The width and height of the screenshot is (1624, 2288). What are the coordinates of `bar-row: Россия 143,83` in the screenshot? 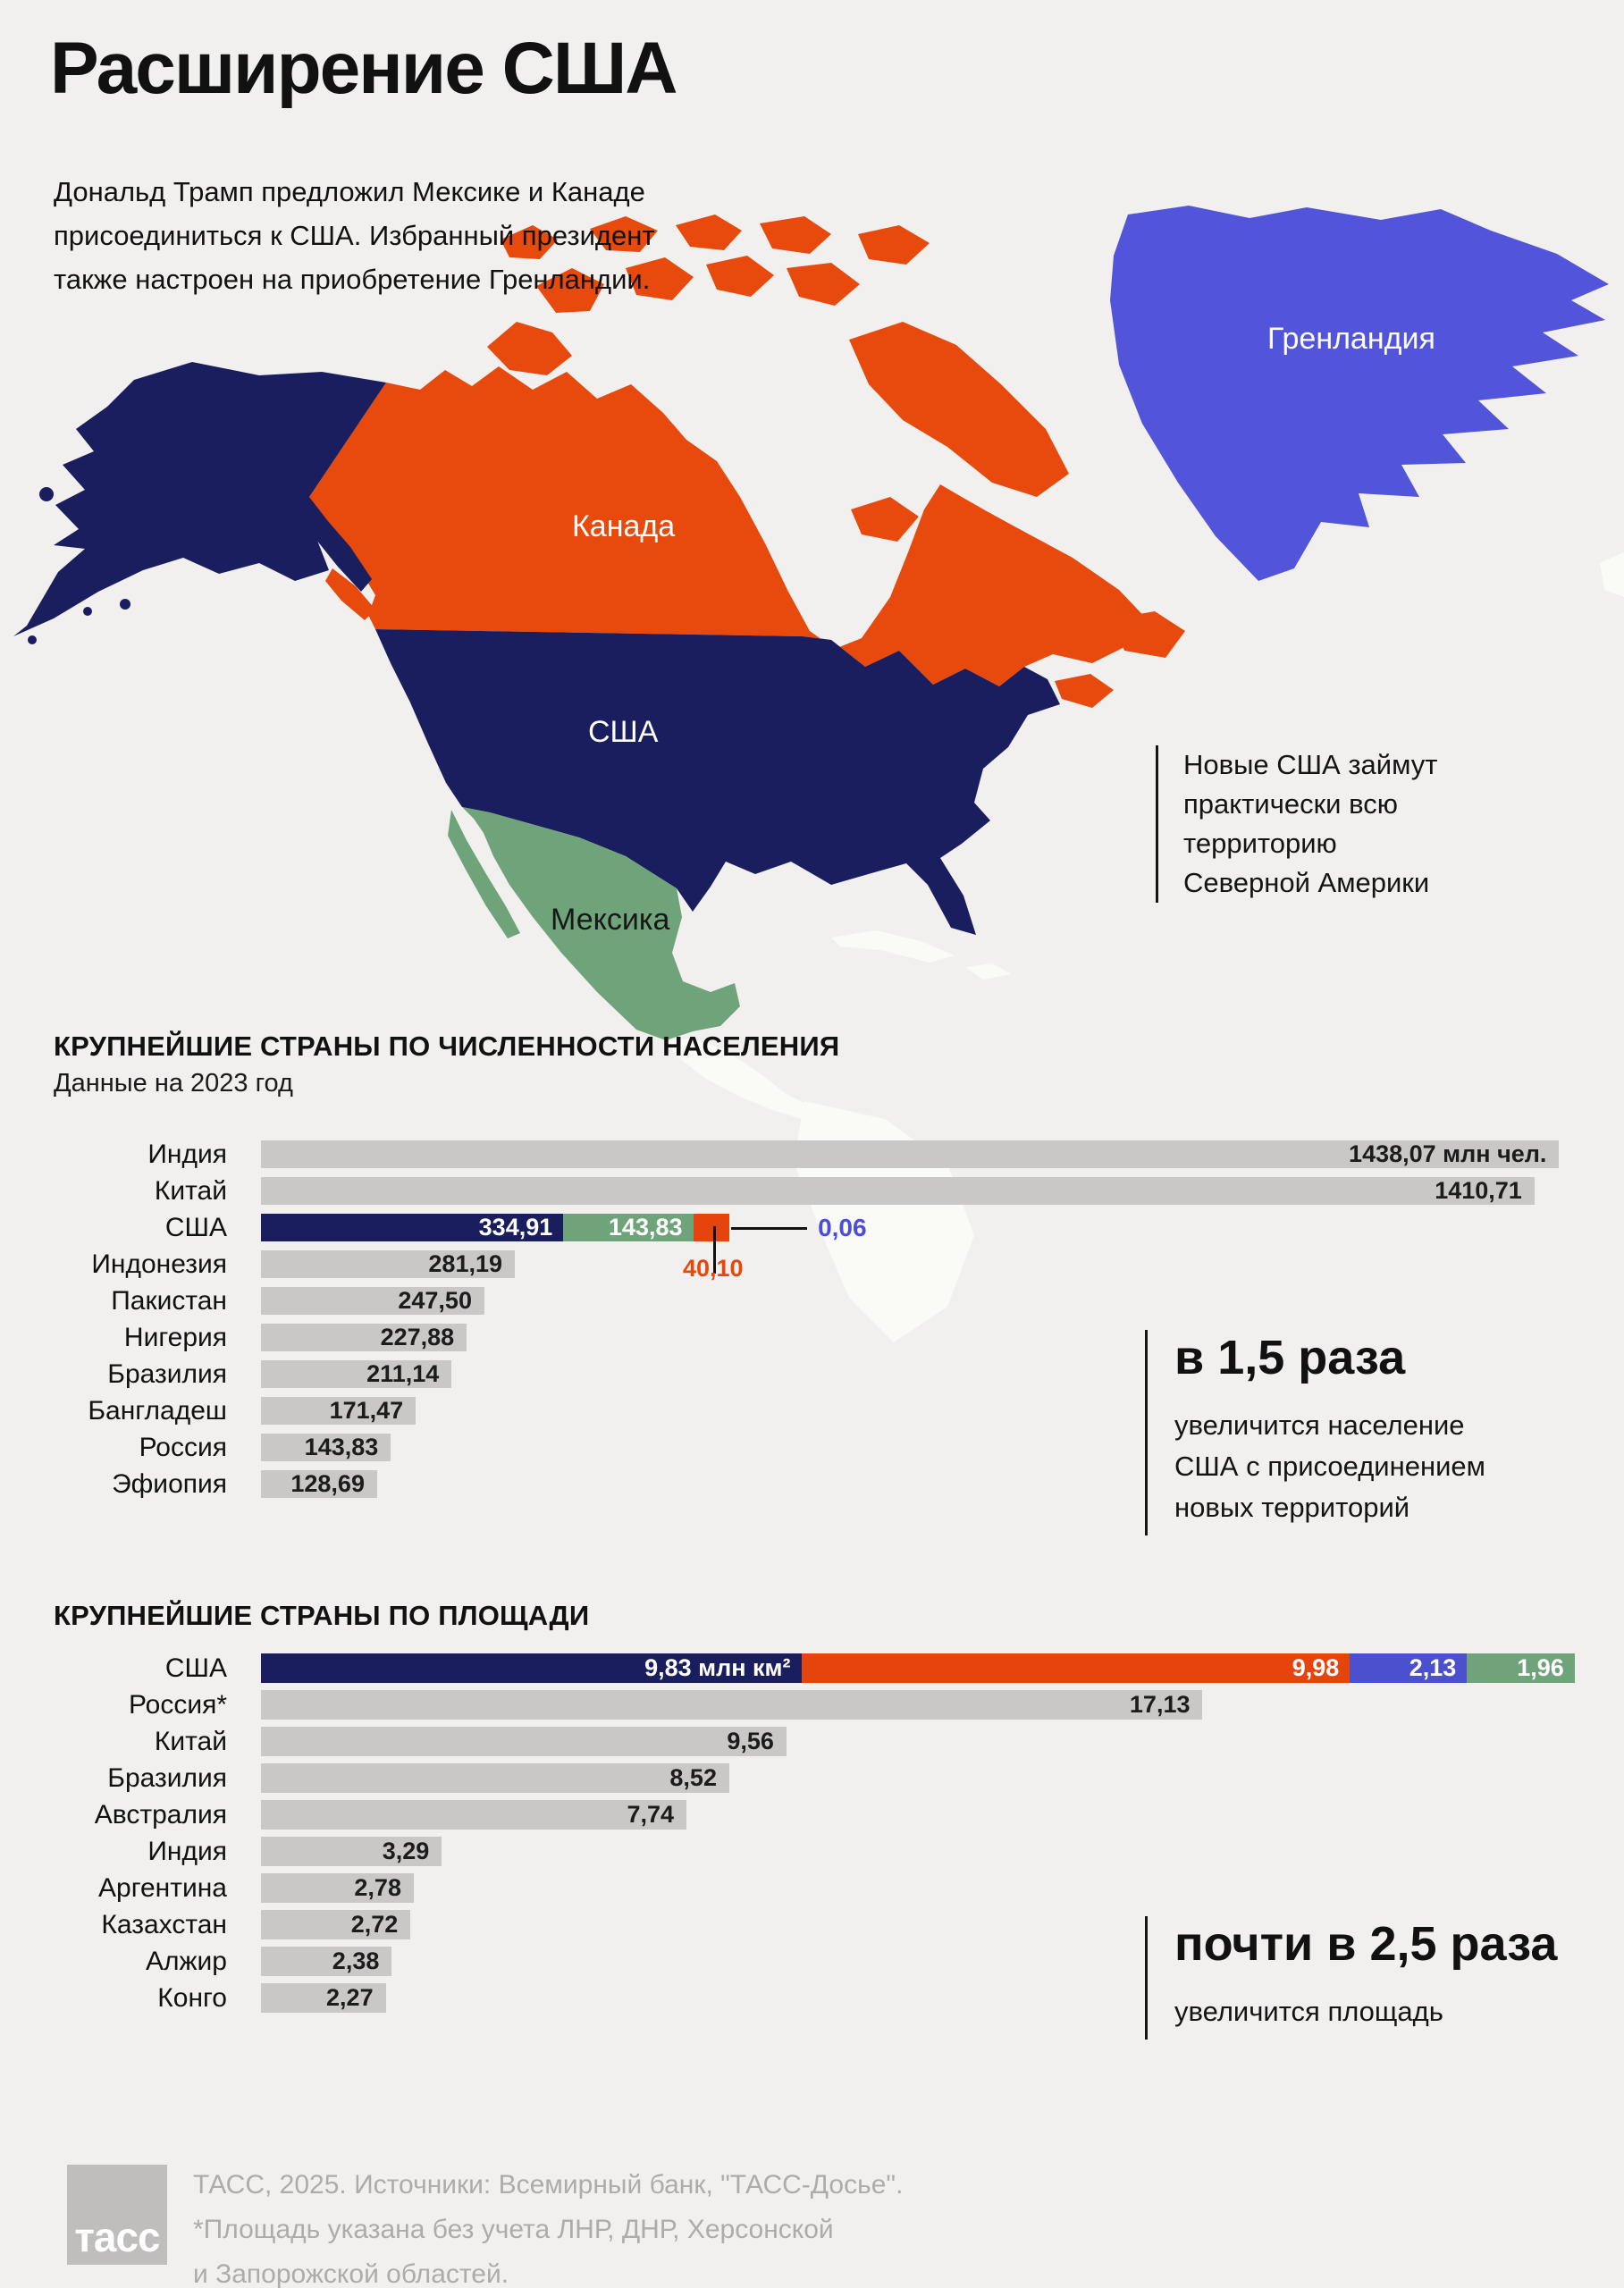 It's located at (814, 1448).